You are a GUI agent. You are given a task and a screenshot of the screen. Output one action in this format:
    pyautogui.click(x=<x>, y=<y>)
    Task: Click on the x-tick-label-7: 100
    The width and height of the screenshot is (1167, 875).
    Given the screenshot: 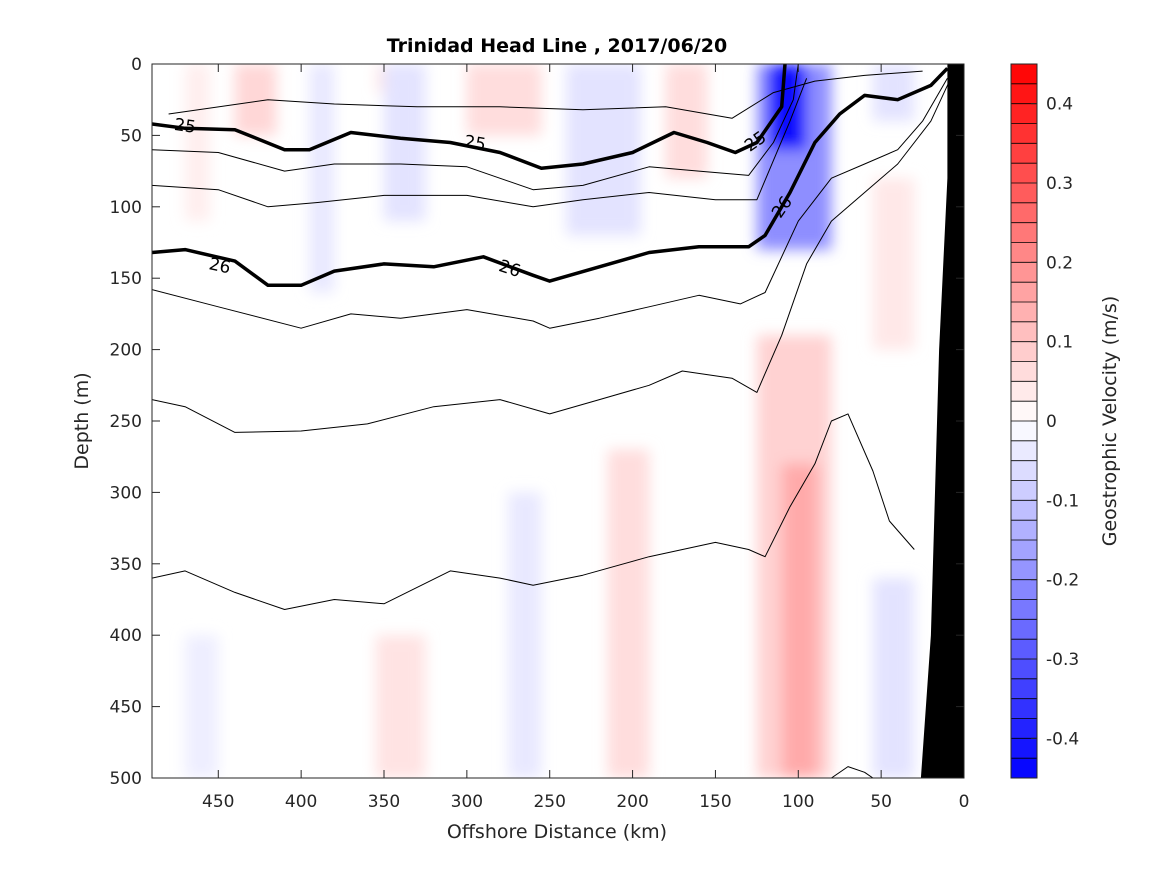 What is the action you would take?
    pyautogui.click(x=798, y=802)
    